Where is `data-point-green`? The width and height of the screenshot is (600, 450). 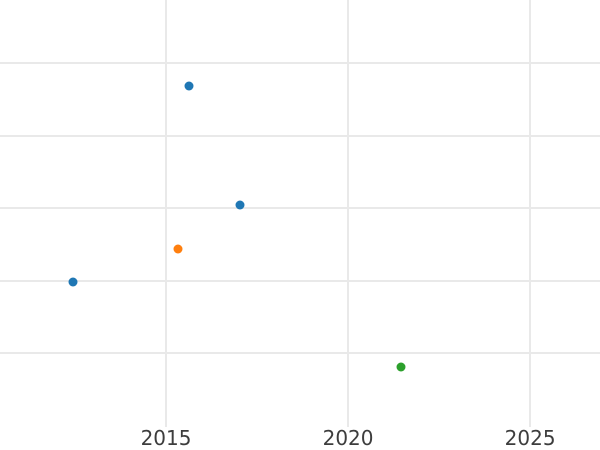
data-point-green is located at coordinates (401, 367).